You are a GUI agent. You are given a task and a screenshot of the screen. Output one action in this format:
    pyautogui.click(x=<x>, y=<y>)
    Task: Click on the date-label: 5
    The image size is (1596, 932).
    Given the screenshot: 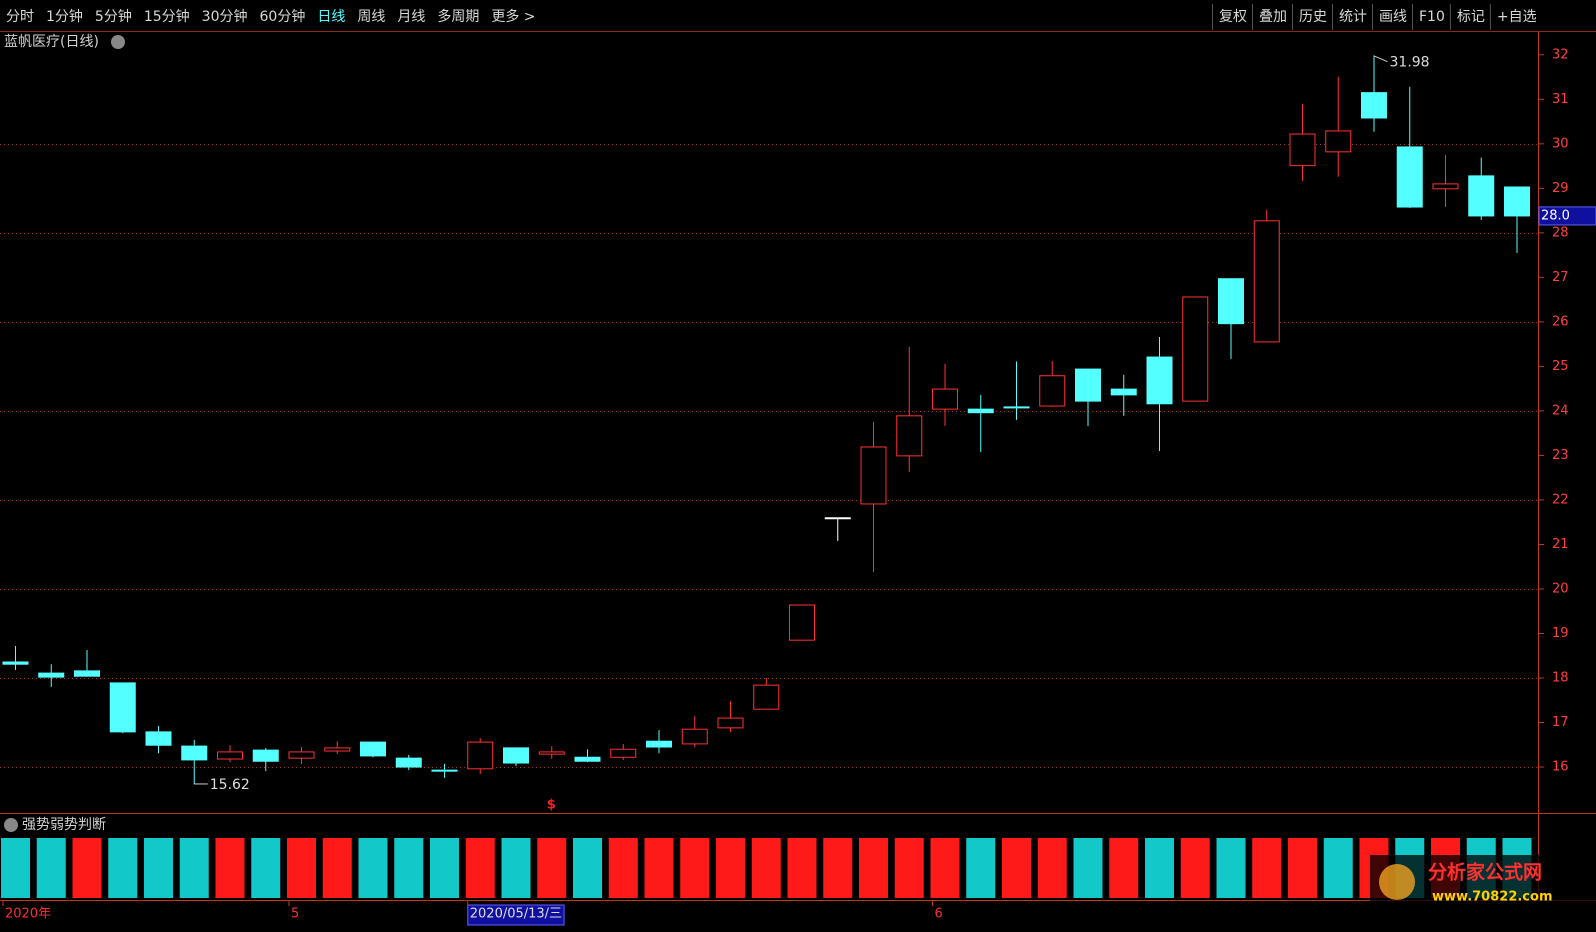 What is the action you would take?
    pyautogui.click(x=295, y=914)
    